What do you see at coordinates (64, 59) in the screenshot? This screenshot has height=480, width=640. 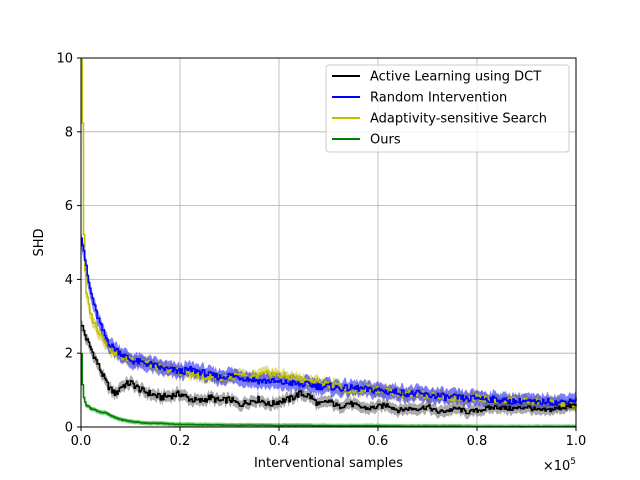 I see `y-tick-label: 10` at bounding box center [64, 59].